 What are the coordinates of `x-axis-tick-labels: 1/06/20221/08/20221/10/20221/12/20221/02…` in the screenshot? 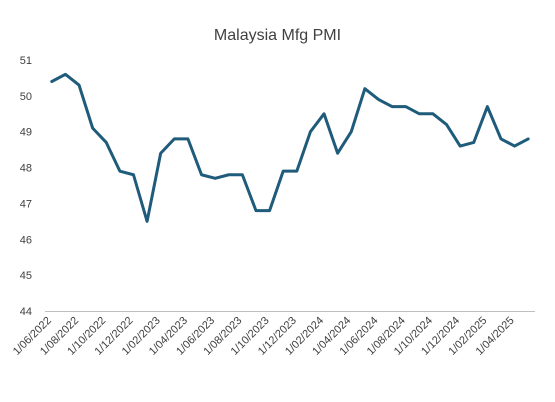 It's located at (264, 336).